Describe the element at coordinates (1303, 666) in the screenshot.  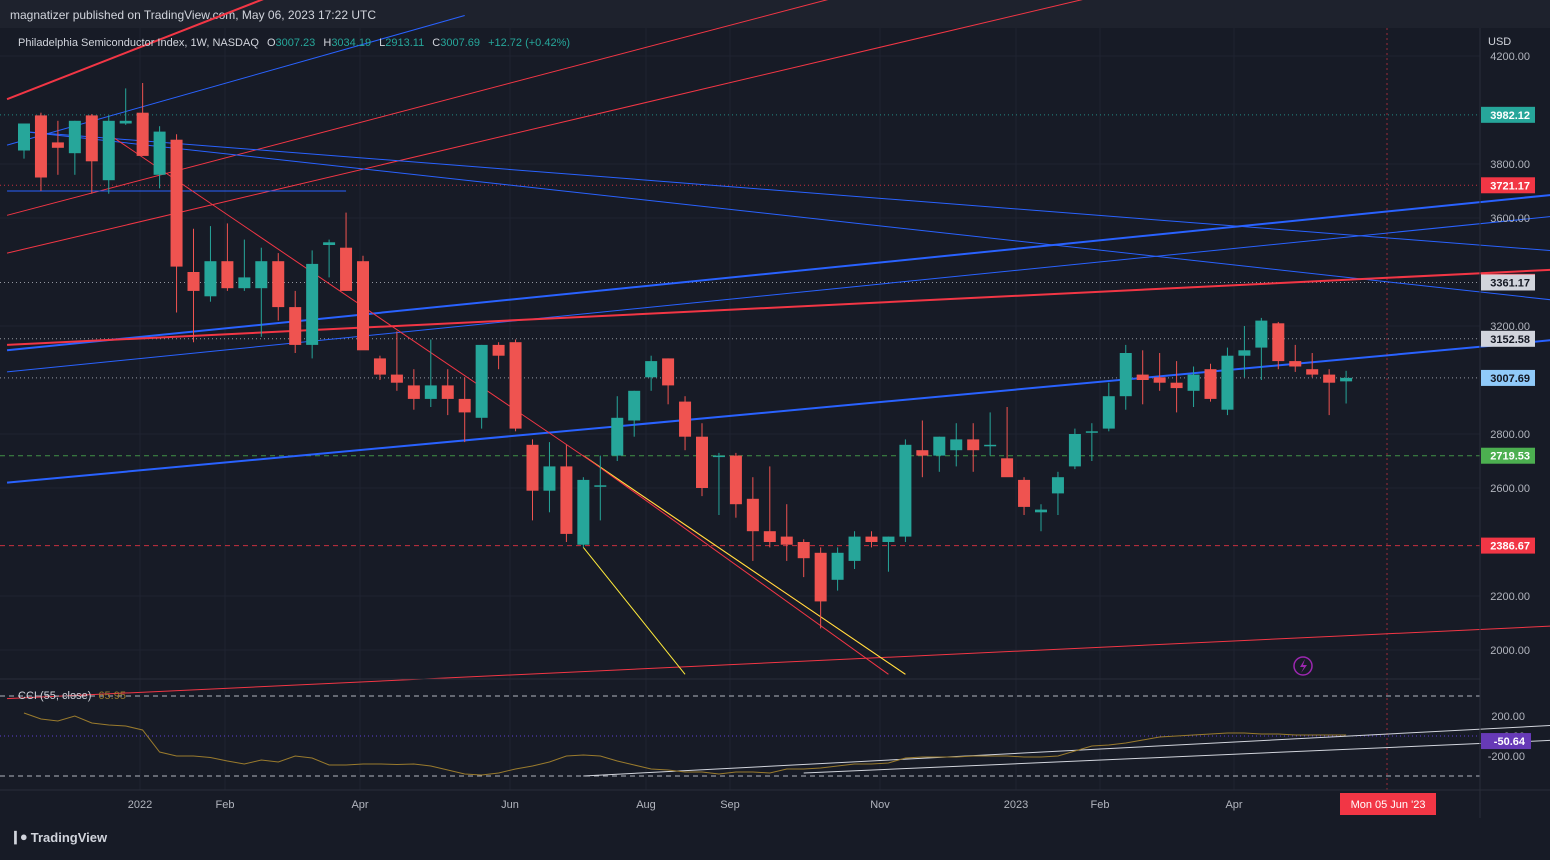
I see `lightning-icon` at that location.